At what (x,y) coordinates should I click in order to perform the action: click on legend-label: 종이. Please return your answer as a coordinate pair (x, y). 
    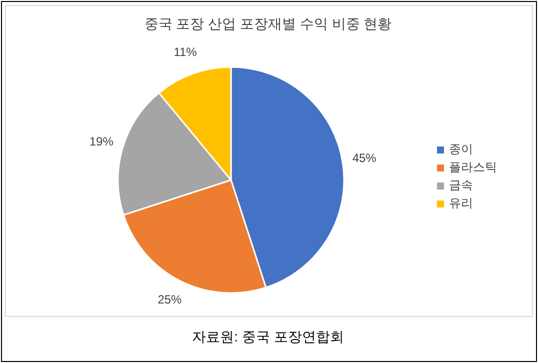
    Looking at the image, I should click on (461, 149).